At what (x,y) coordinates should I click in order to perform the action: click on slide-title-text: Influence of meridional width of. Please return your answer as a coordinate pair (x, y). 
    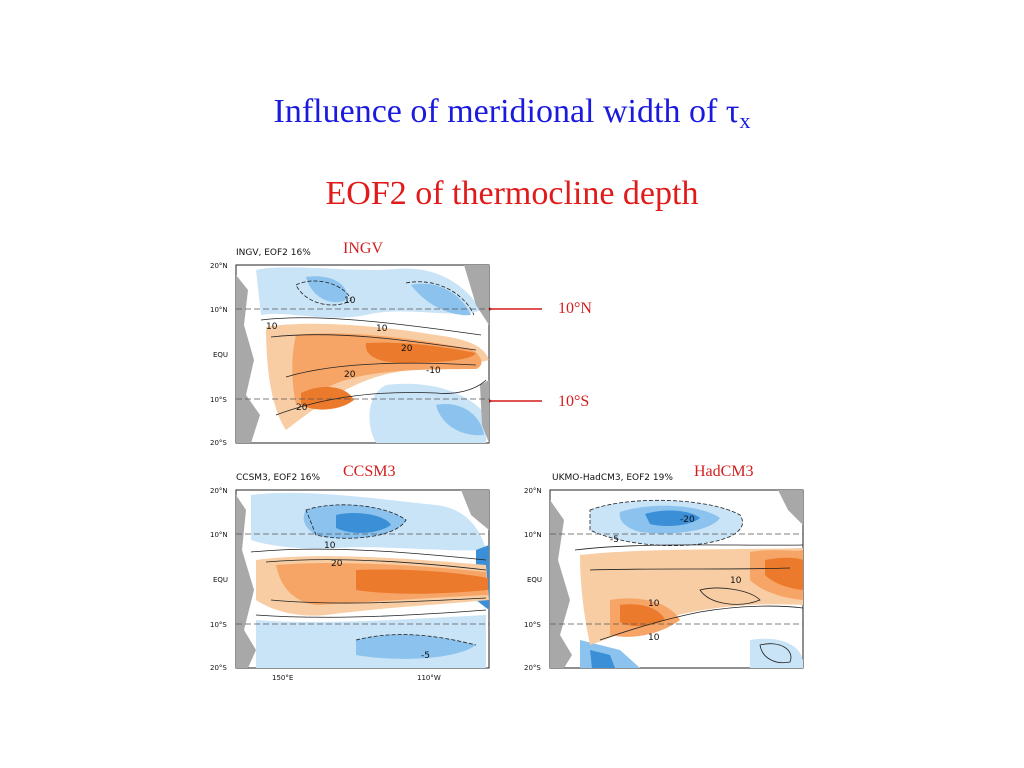
    Looking at the image, I should click on (499, 111).